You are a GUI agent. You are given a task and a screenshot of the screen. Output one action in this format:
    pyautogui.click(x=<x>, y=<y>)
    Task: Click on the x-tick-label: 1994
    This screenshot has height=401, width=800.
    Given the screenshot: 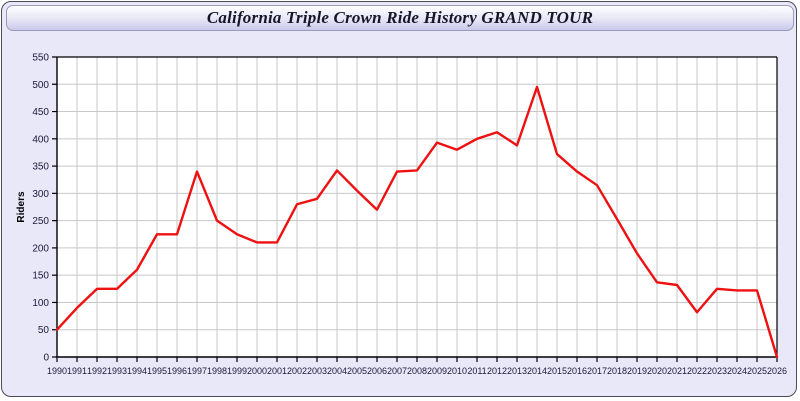 What is the action you would take?
    pyautogui.click(x=137, y=371)
    